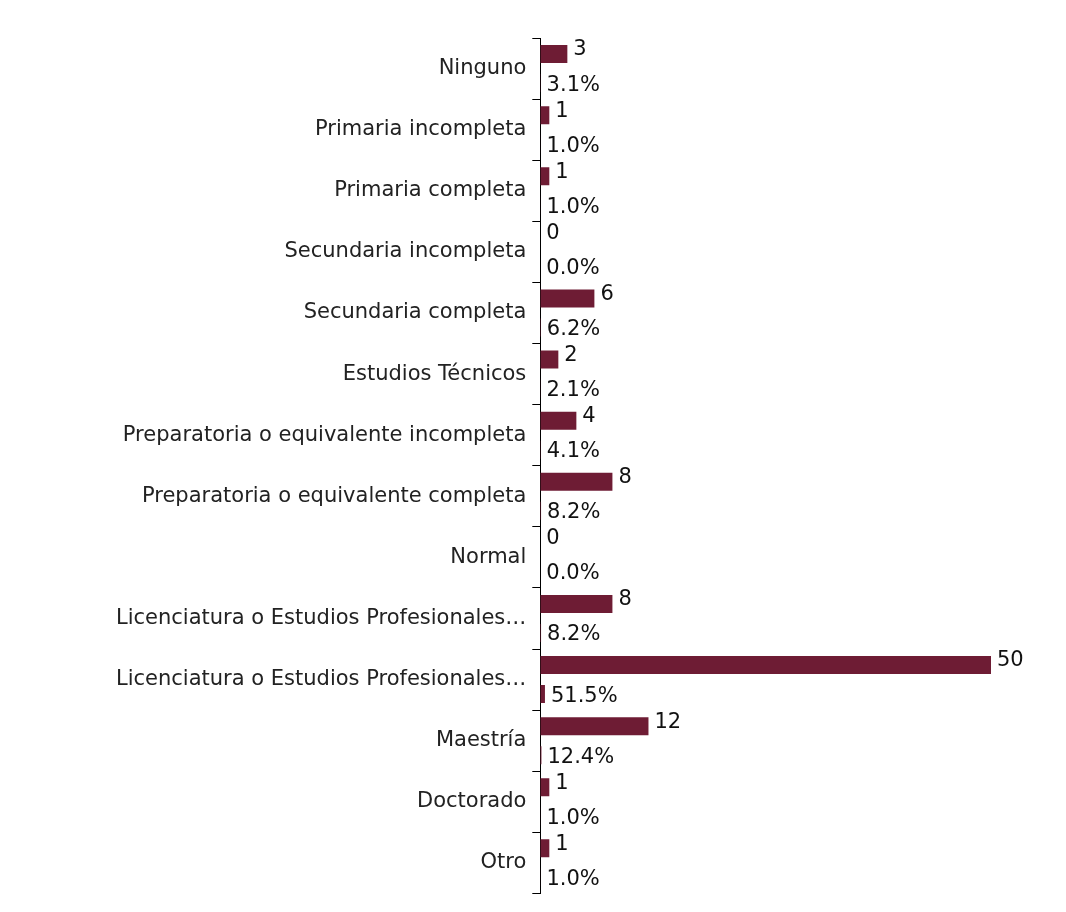  I want to click on data-label: 2.1%, so click(573, 389).